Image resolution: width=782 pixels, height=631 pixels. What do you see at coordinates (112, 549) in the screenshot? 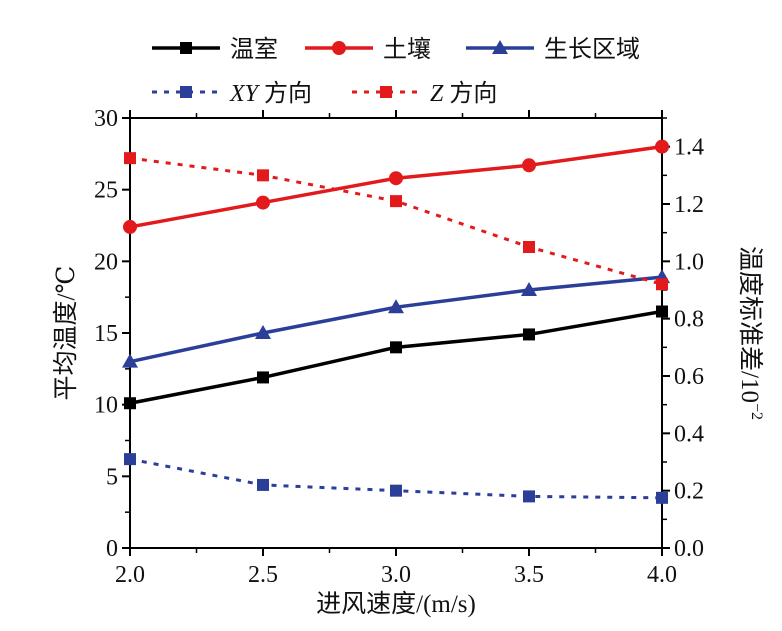
I see `y-left-tick-label: 0` at bounding box center [112, 549].